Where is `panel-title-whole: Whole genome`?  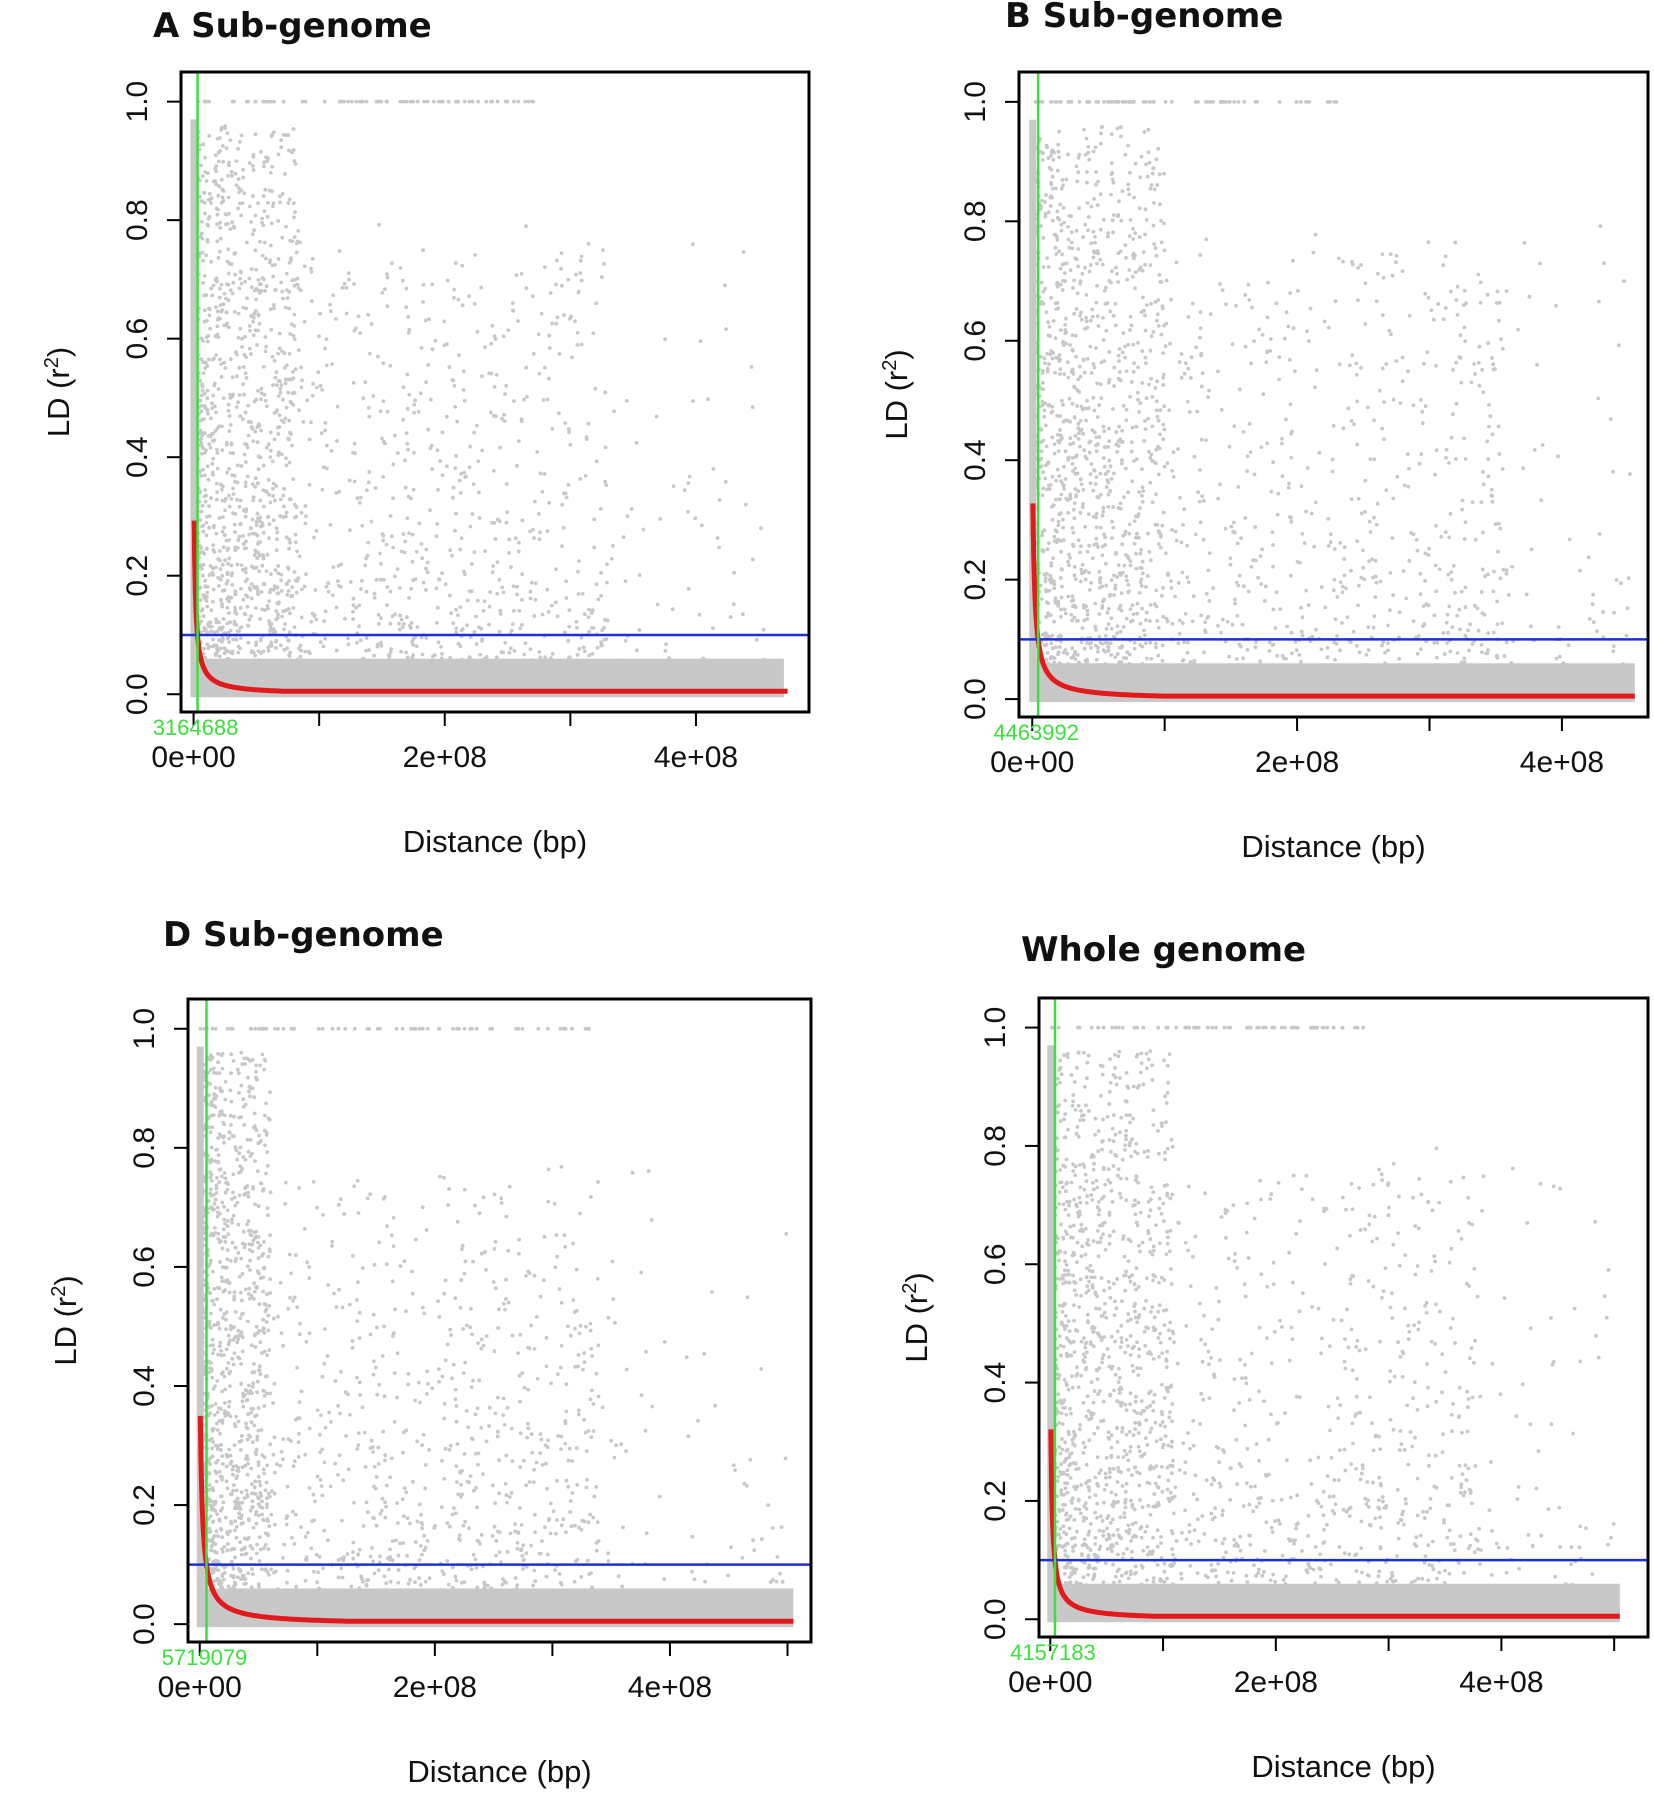
panel-title-whole: Whole genome is located at coordinates (1164, 950).